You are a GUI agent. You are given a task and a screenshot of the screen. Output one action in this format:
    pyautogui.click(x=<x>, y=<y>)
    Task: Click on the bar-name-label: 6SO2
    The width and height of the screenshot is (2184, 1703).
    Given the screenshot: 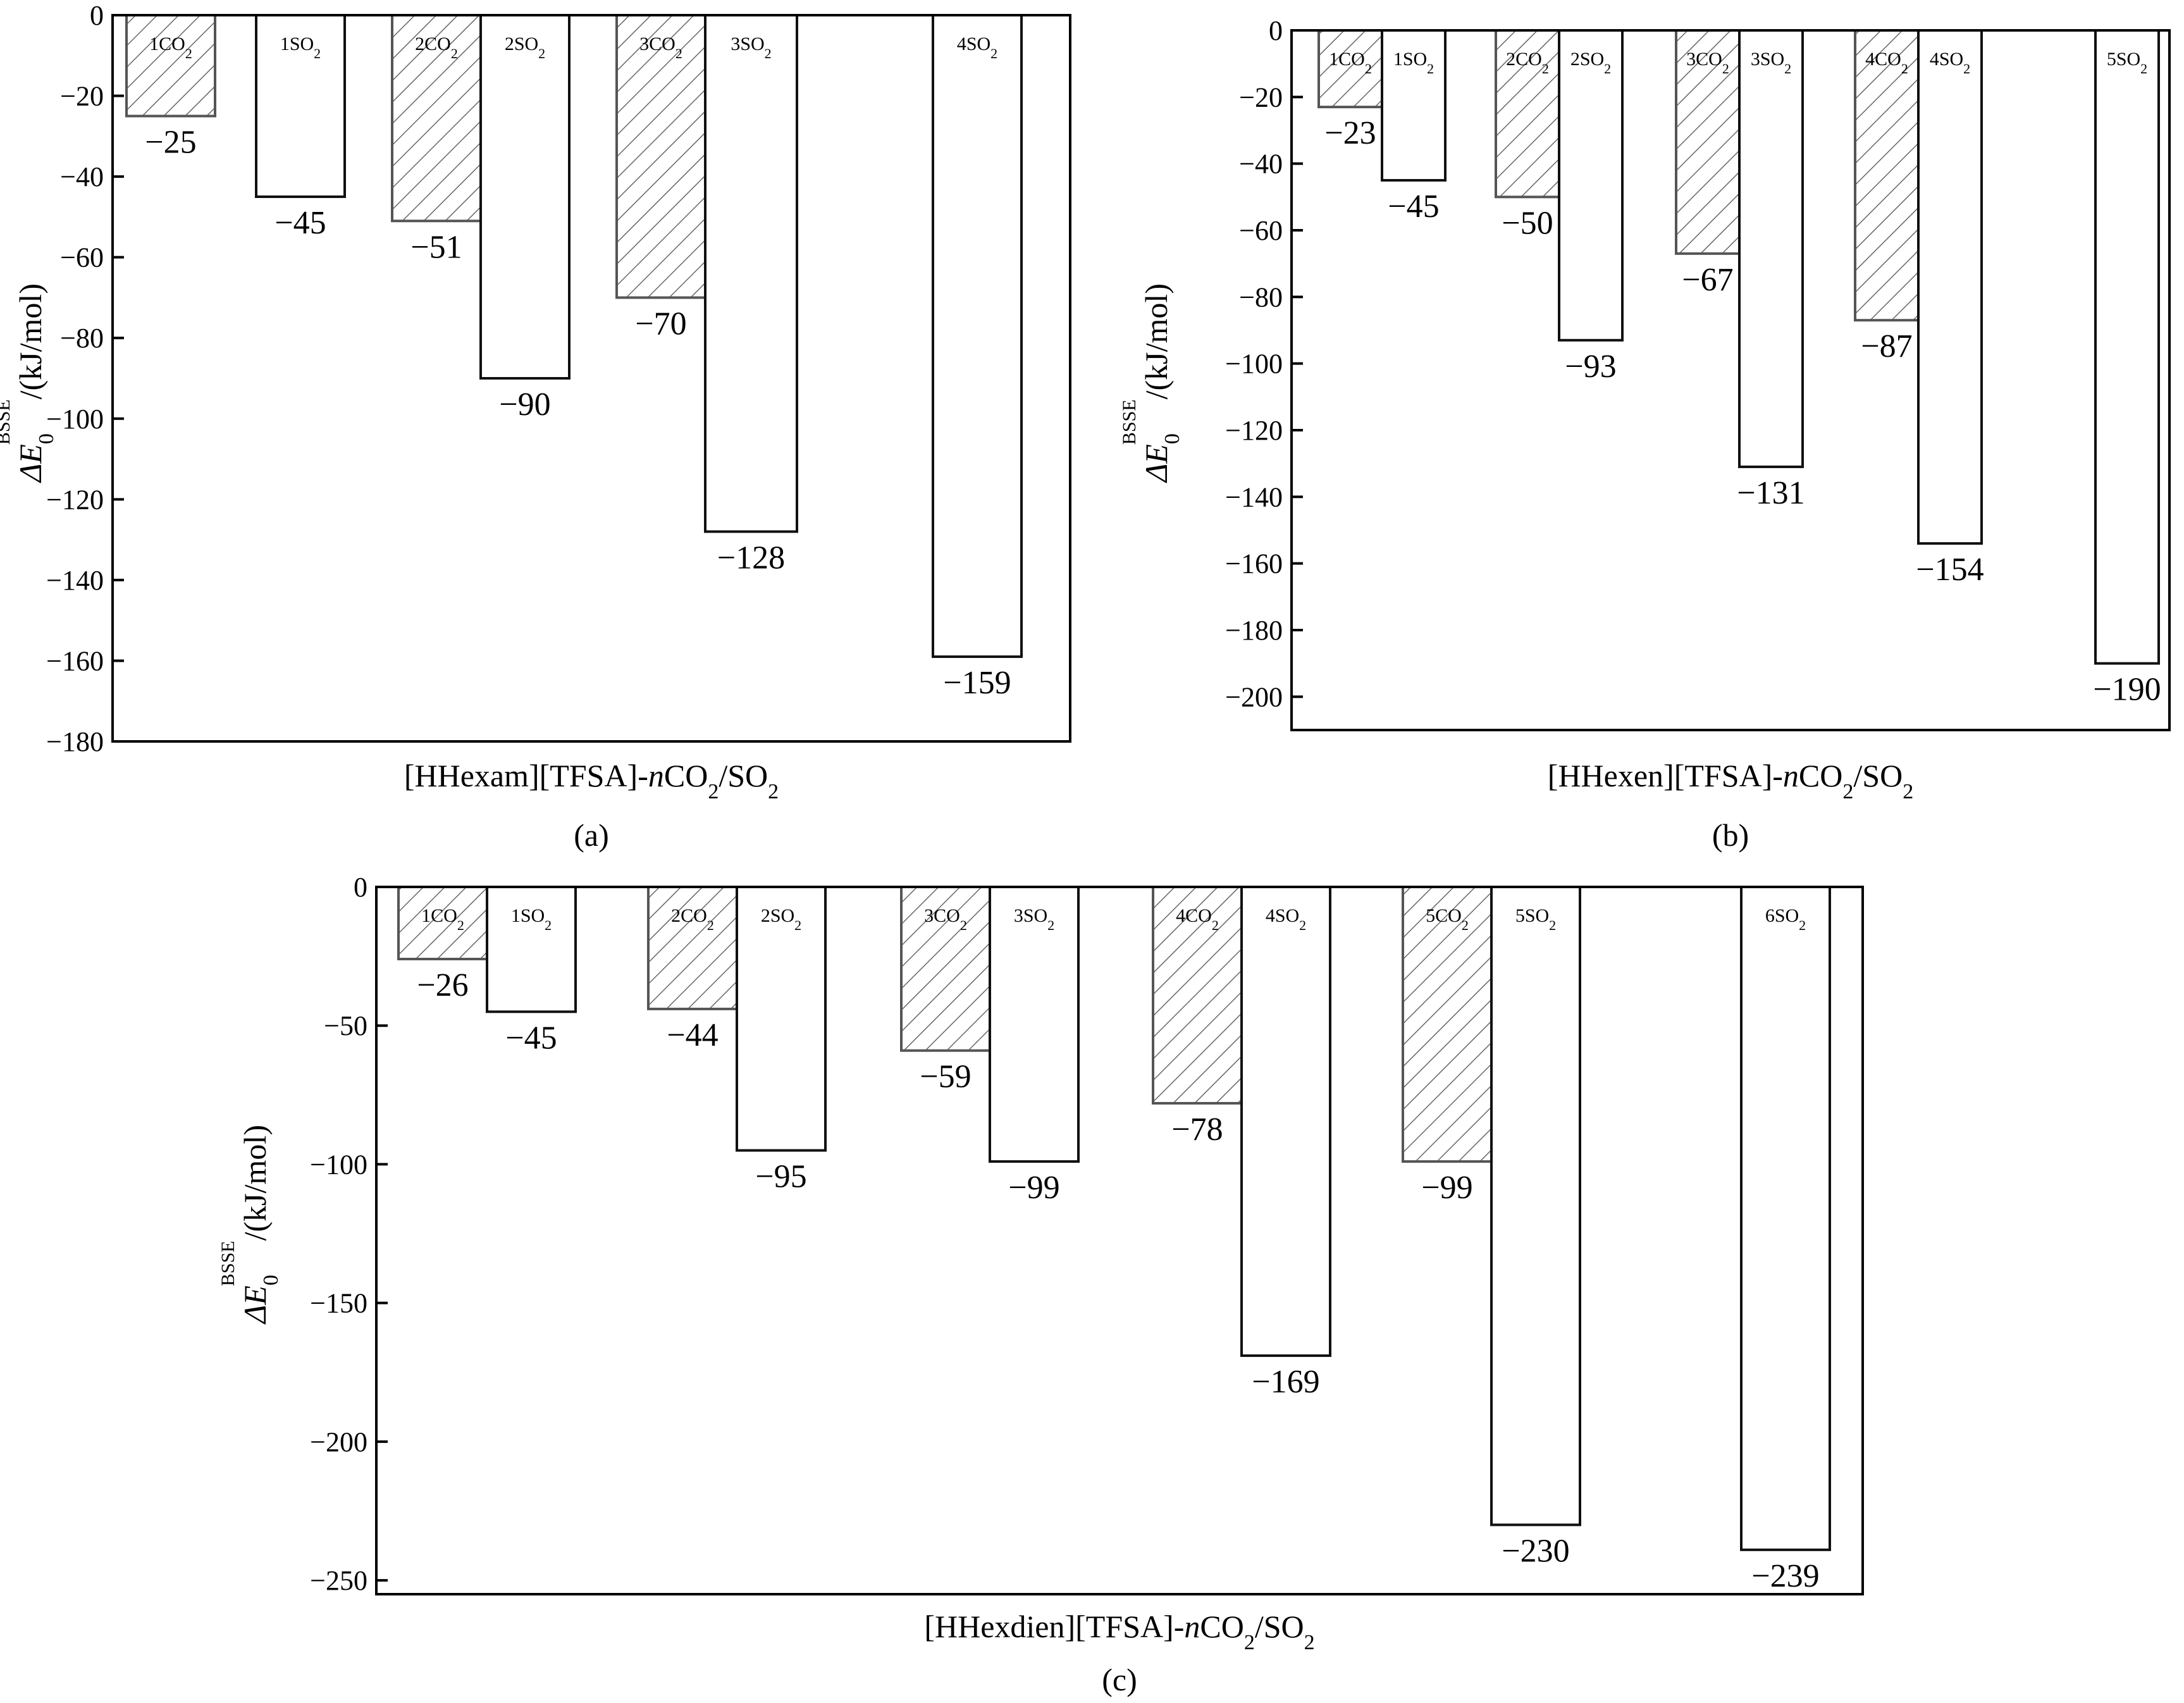 What is the action you would take?
    pyautogui.click(x=1785, y=919)
    